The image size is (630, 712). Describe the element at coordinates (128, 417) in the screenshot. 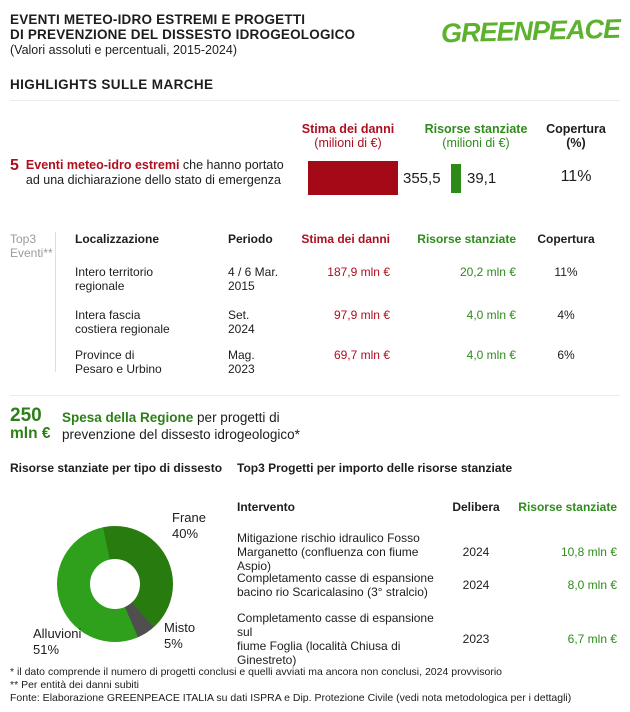

I see `spending-description-bold: Spesa della Regione` at that location.